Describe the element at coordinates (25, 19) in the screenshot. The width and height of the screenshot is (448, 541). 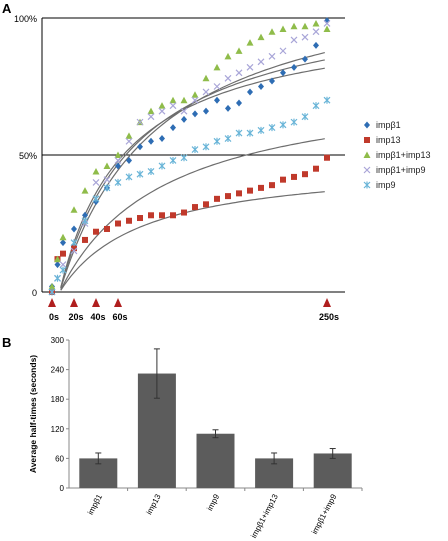
I see `y-tick-label: 100%` at that location.